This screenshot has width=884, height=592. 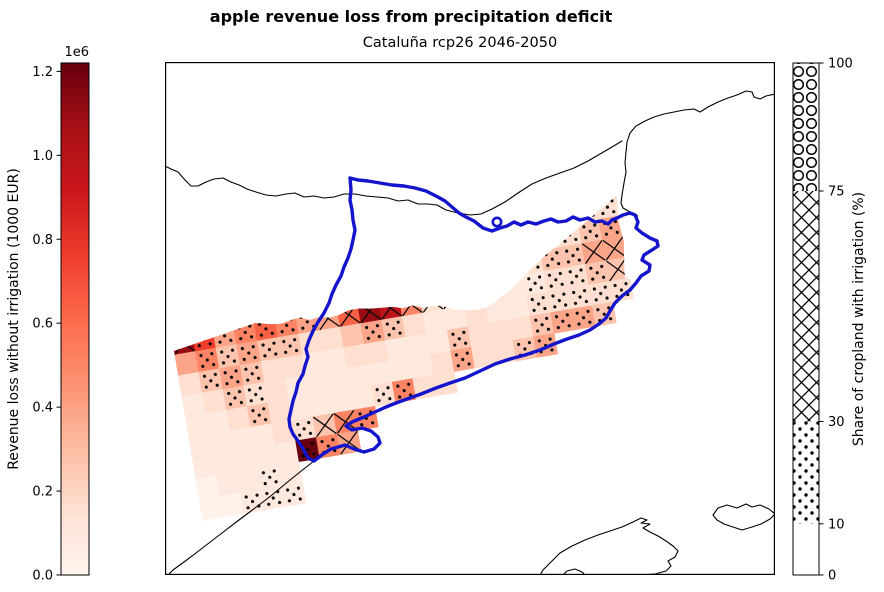 I want to click on colorbar-tick-label: 100, so click(x=840, y=64).